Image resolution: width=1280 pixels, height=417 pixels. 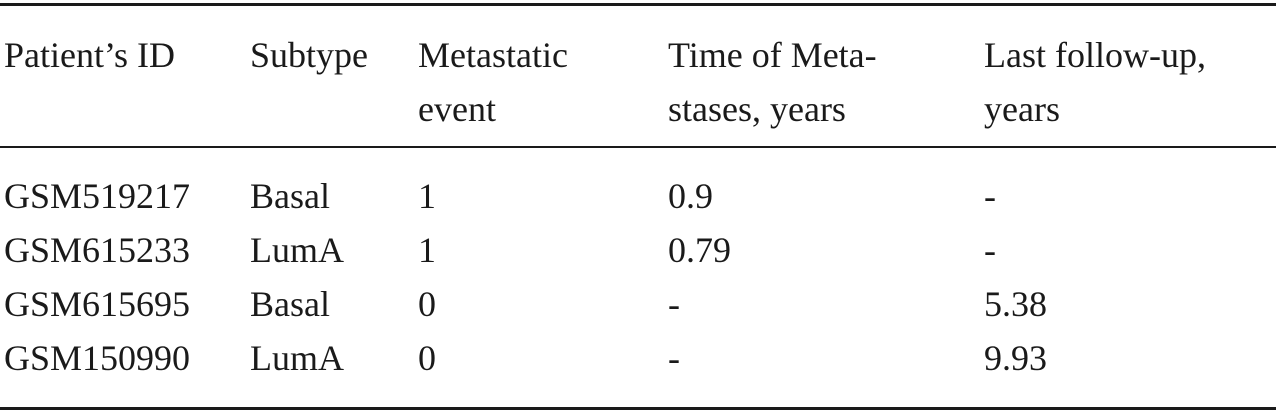 I want to click on header-line: Subtype, so click(x=309, y=55).